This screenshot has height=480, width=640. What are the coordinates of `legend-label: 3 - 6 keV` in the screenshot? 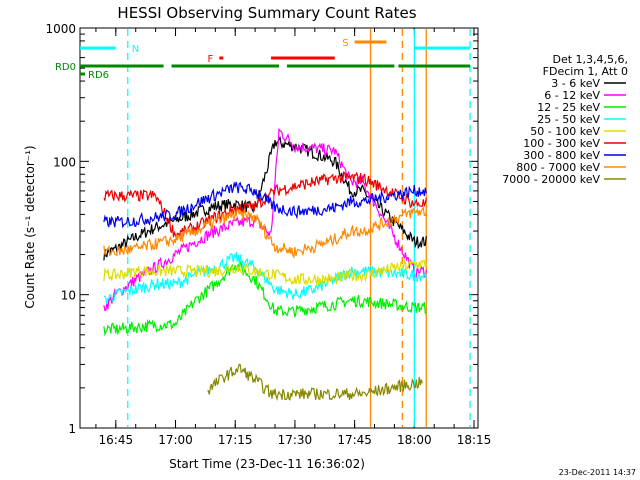 It's located at (575, 83).